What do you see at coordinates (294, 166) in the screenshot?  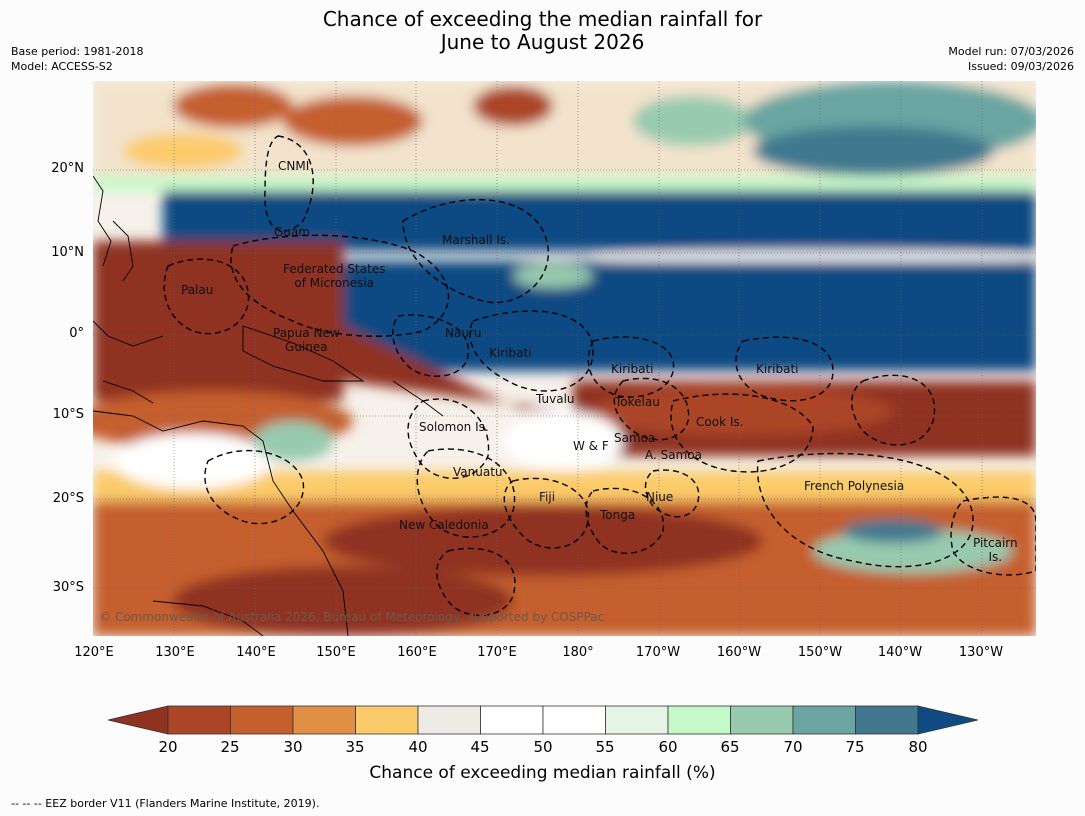 I see `place-cnmi: CNMI` at bounding box center [294, 166].